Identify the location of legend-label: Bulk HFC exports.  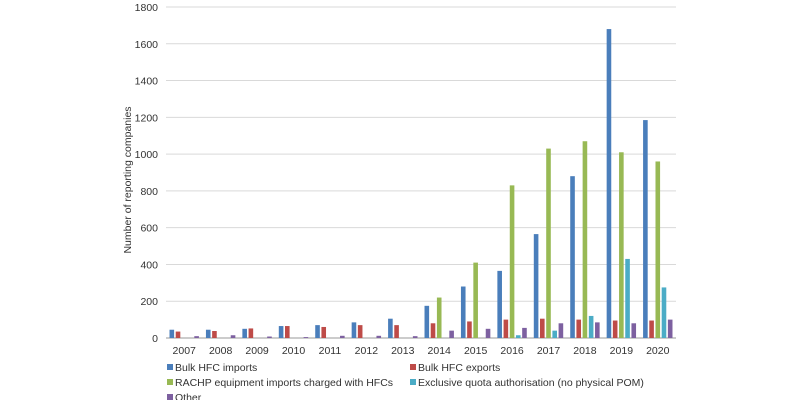
(459, 368).